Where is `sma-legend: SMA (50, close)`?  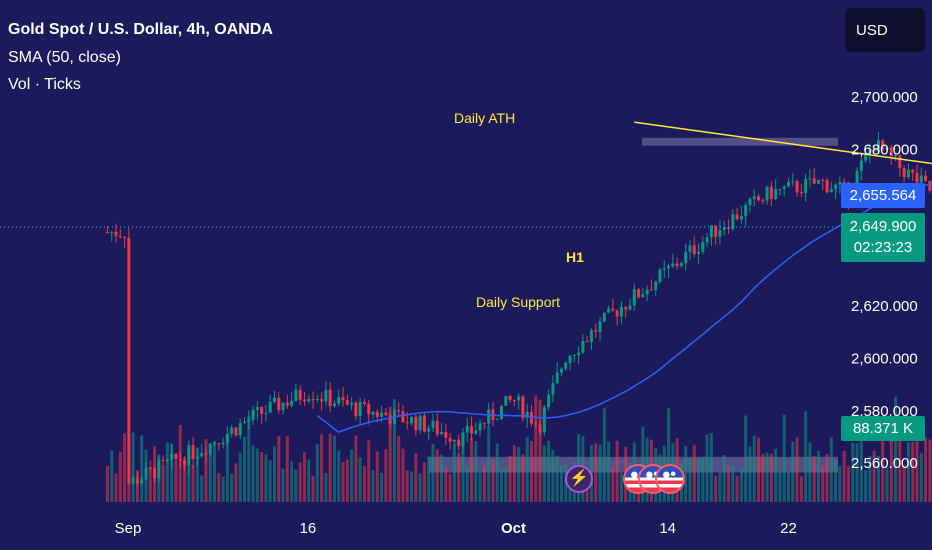
sma-legend: SMA (50, close) is located at coordinates (64, 57).